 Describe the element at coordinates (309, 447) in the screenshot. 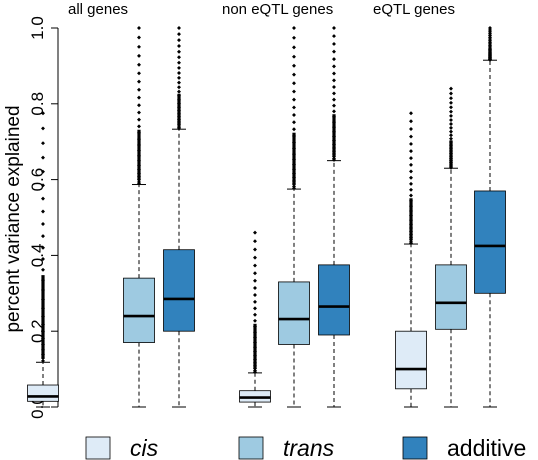

I see `legend-label-trans: trans` at that location.